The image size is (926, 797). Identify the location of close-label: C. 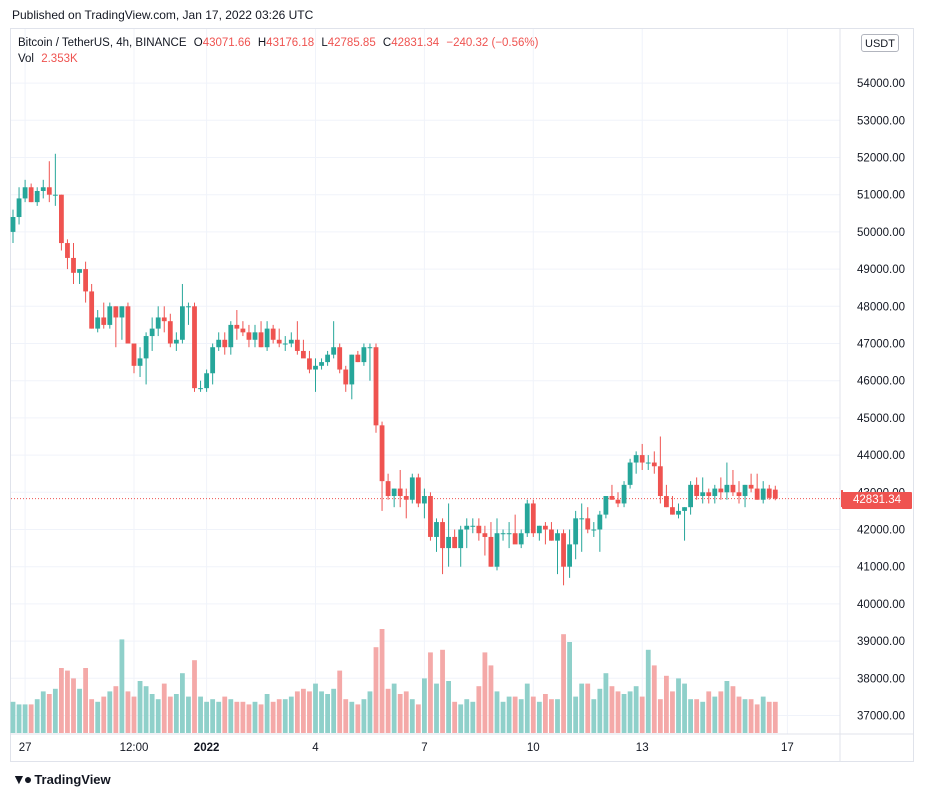
(387, 43).